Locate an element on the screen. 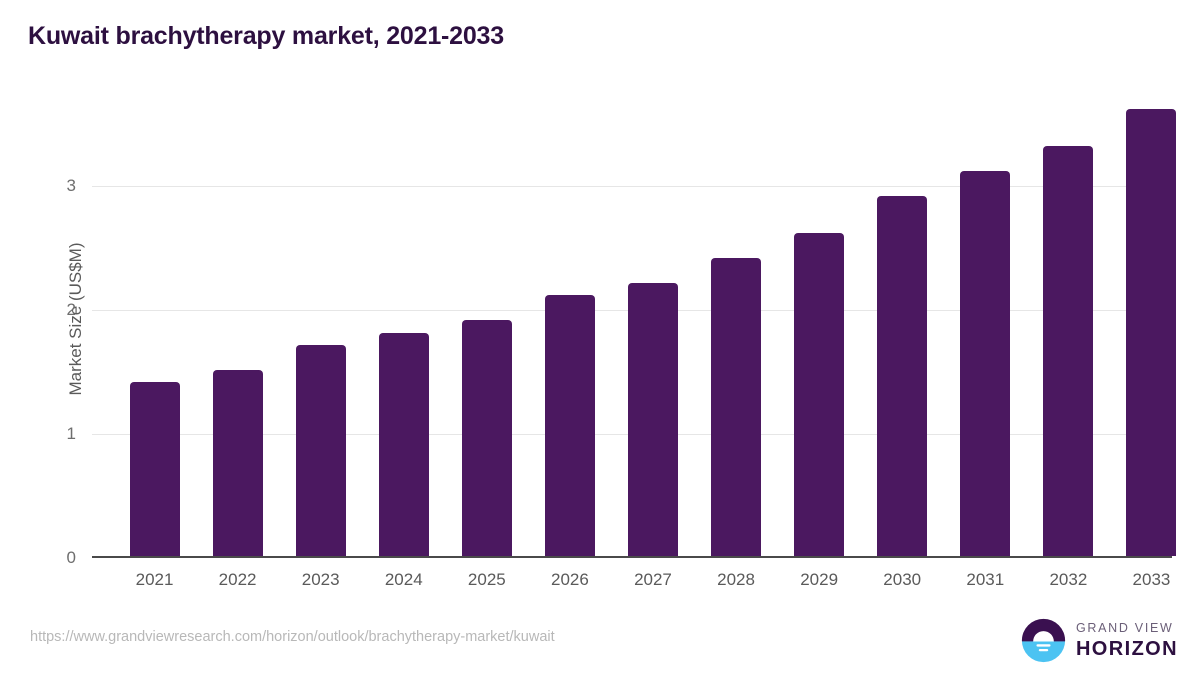  x-axis-tick-label: 2033 is located at coordinates (1151, 579).